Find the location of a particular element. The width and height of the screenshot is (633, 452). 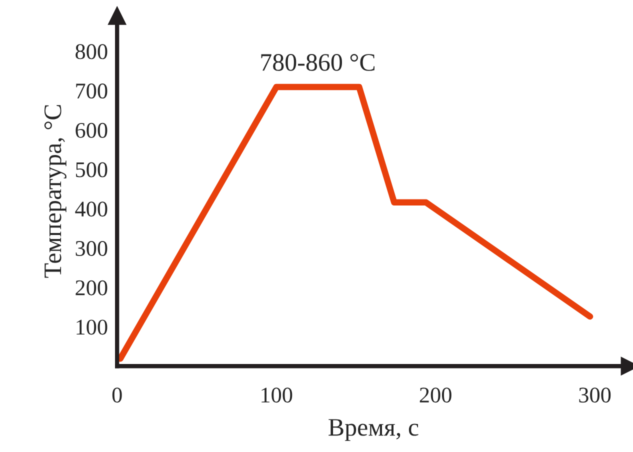

y-axis-title: Температура, °C is located at coordinates (55, 191).